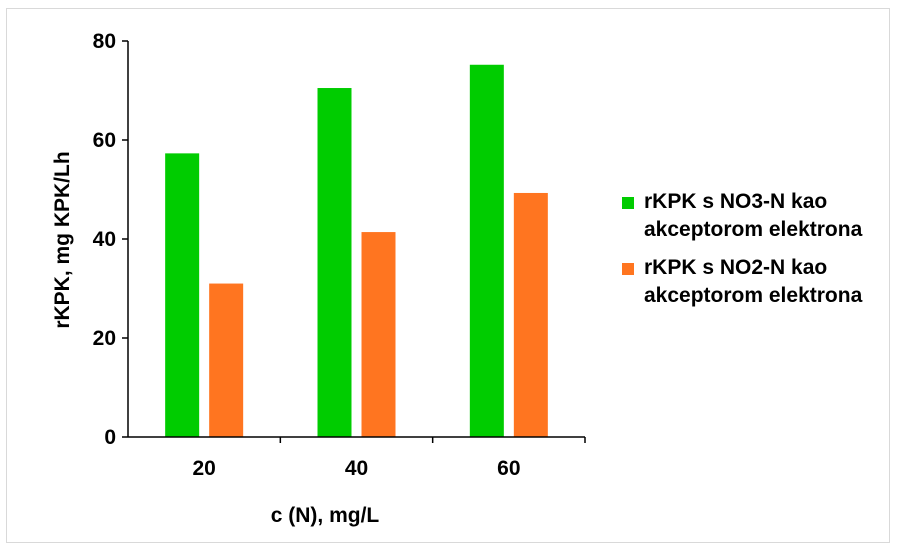  Describe the element at coordinates (508, 468) in the screenshot. I see `x-tick-label: 60` at that location.